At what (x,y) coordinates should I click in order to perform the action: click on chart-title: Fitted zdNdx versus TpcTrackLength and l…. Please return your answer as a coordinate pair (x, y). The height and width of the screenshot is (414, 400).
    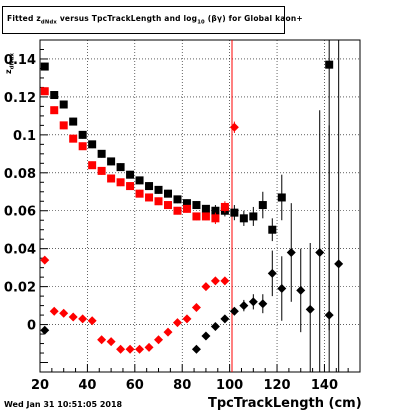
    Looking at the image, I should click on (155, 20).